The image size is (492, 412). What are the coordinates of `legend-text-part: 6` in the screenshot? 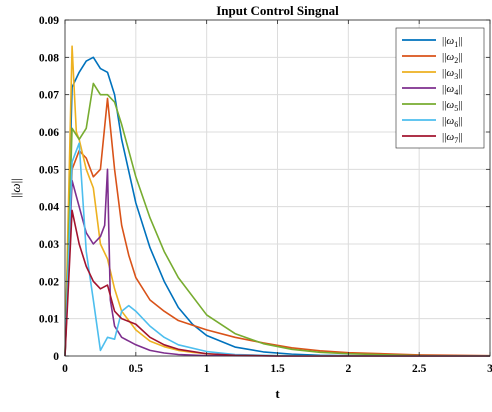 It's located at (456, 124).